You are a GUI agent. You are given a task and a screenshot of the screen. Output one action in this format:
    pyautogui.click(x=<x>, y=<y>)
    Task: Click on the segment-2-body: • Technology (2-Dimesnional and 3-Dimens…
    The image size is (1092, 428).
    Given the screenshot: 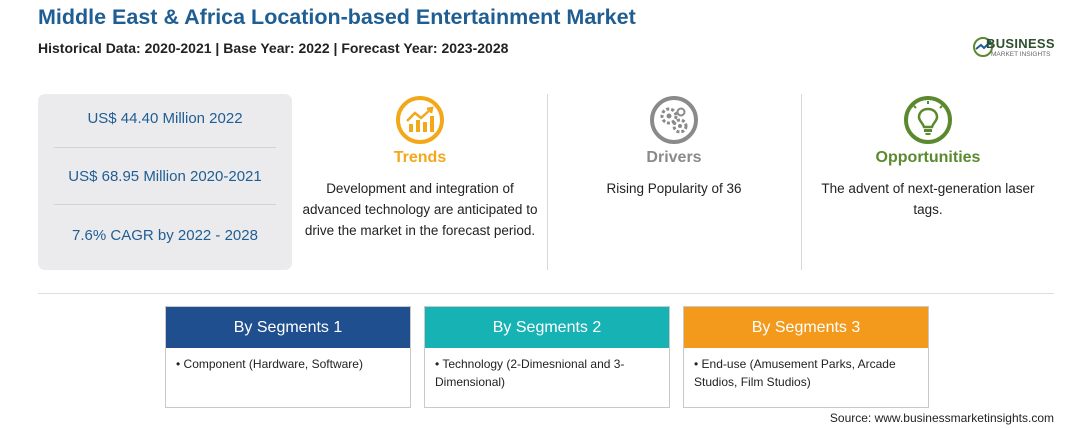 What is the action you would take?
    pyautogui.click(x=547, y=369)
    